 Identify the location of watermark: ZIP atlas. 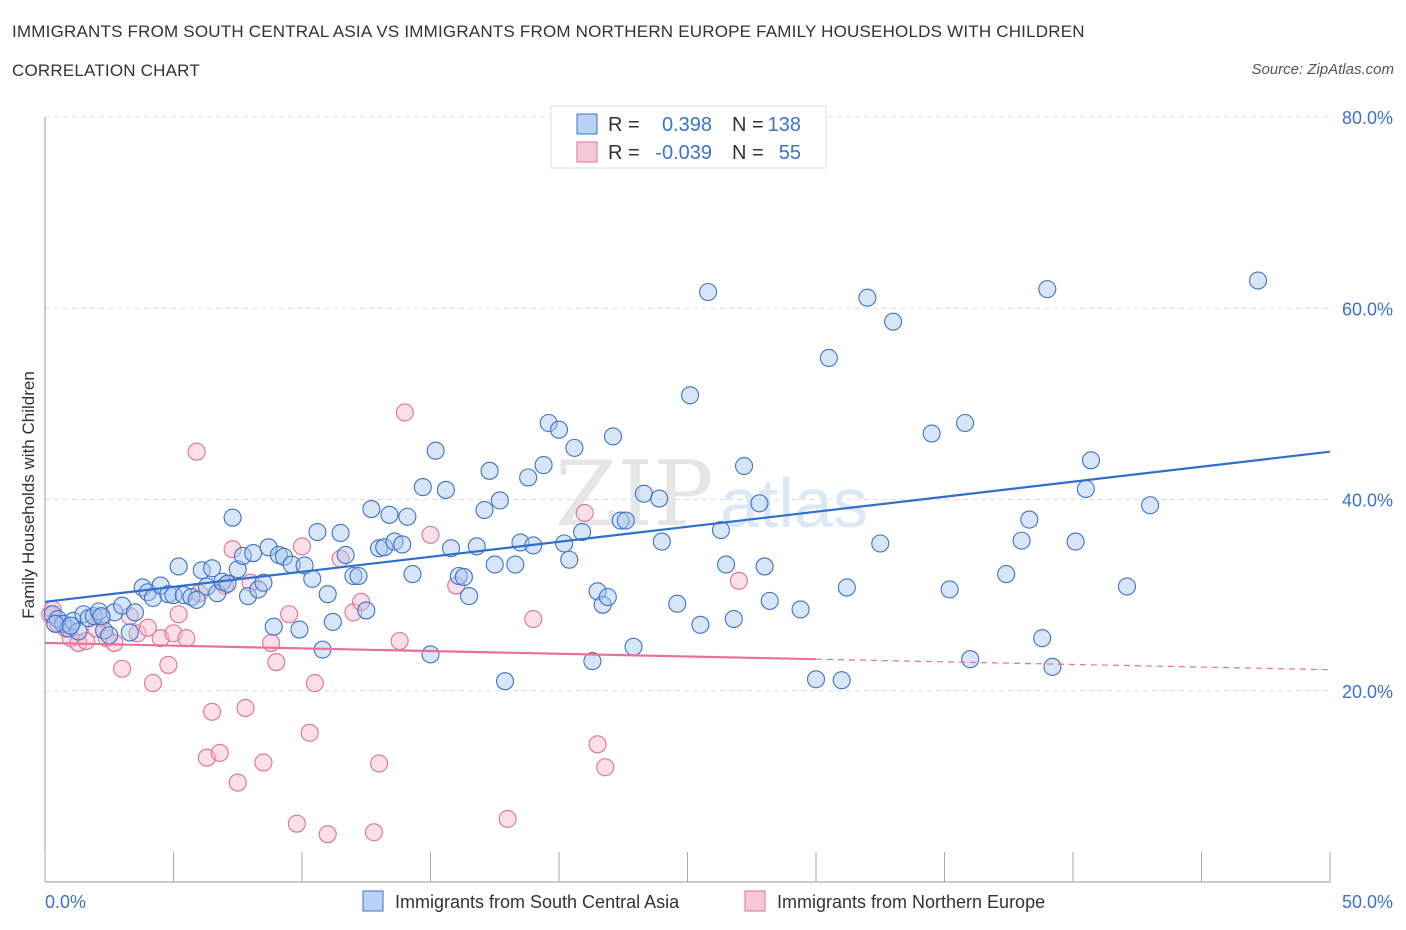
(711, 494).